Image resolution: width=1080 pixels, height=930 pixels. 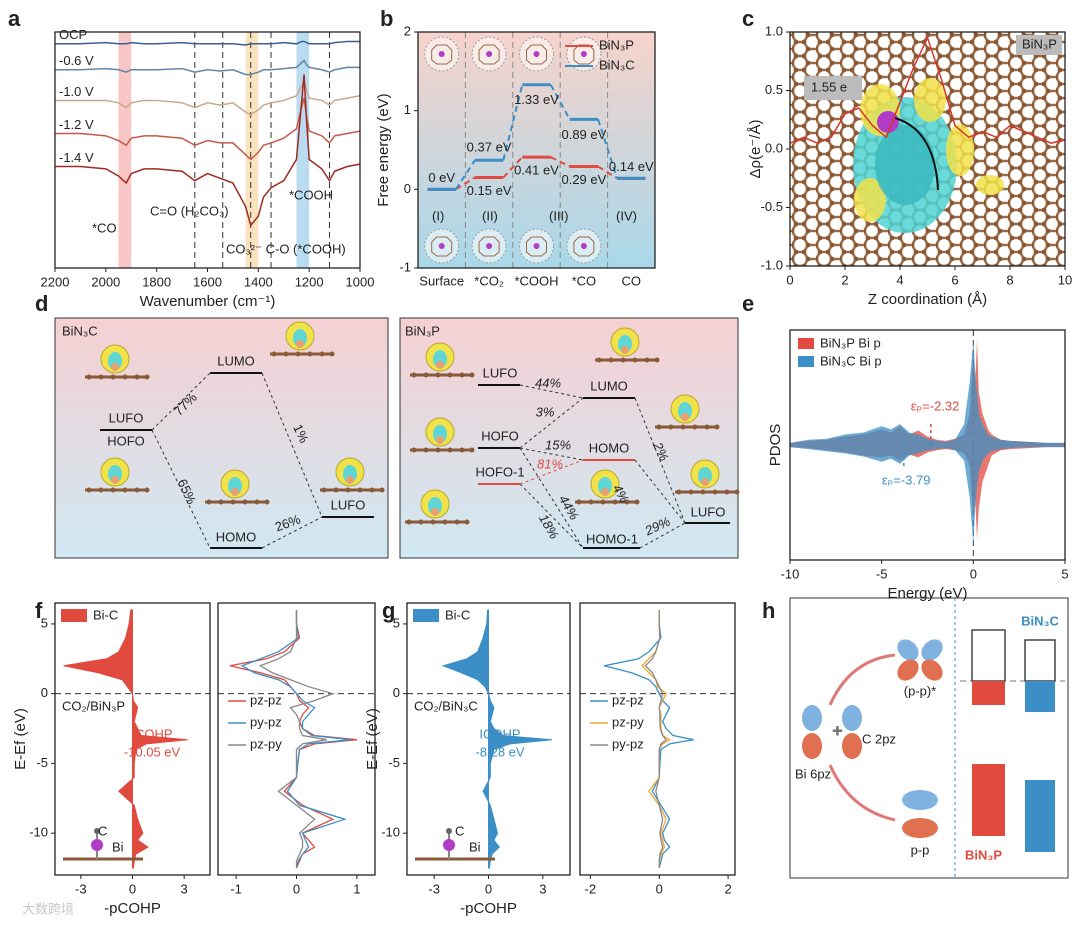 I want to click on panel-letter: f, so click(x=39, y=610).